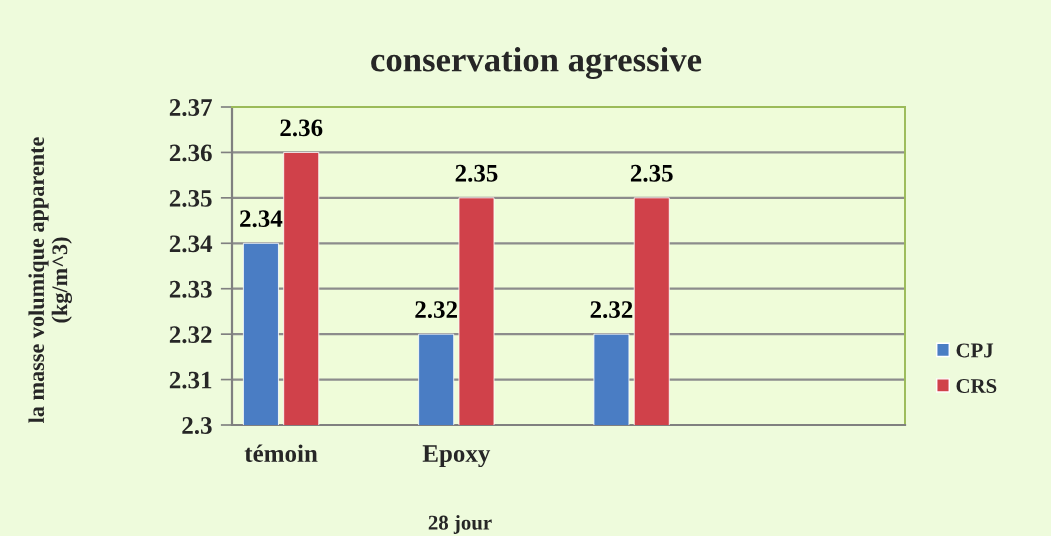 The image size is (1051, 536). Describe the element at coordinates (190, 198) in the screenshot. I see `y-tick-label: 2.35` at that location.